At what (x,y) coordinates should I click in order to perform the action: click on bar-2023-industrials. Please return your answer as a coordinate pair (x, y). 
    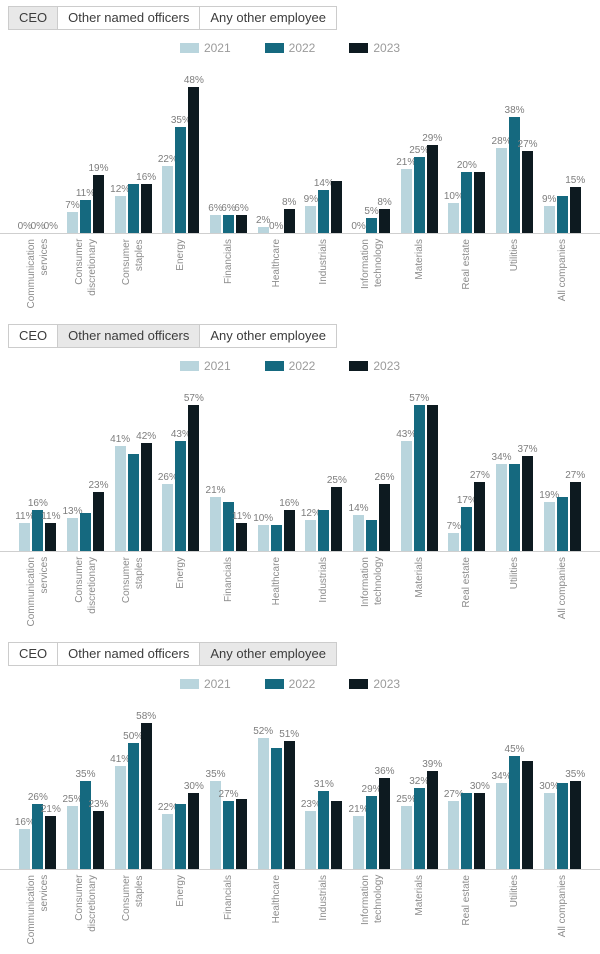
    Looking at the image, I should click on (337, 207).